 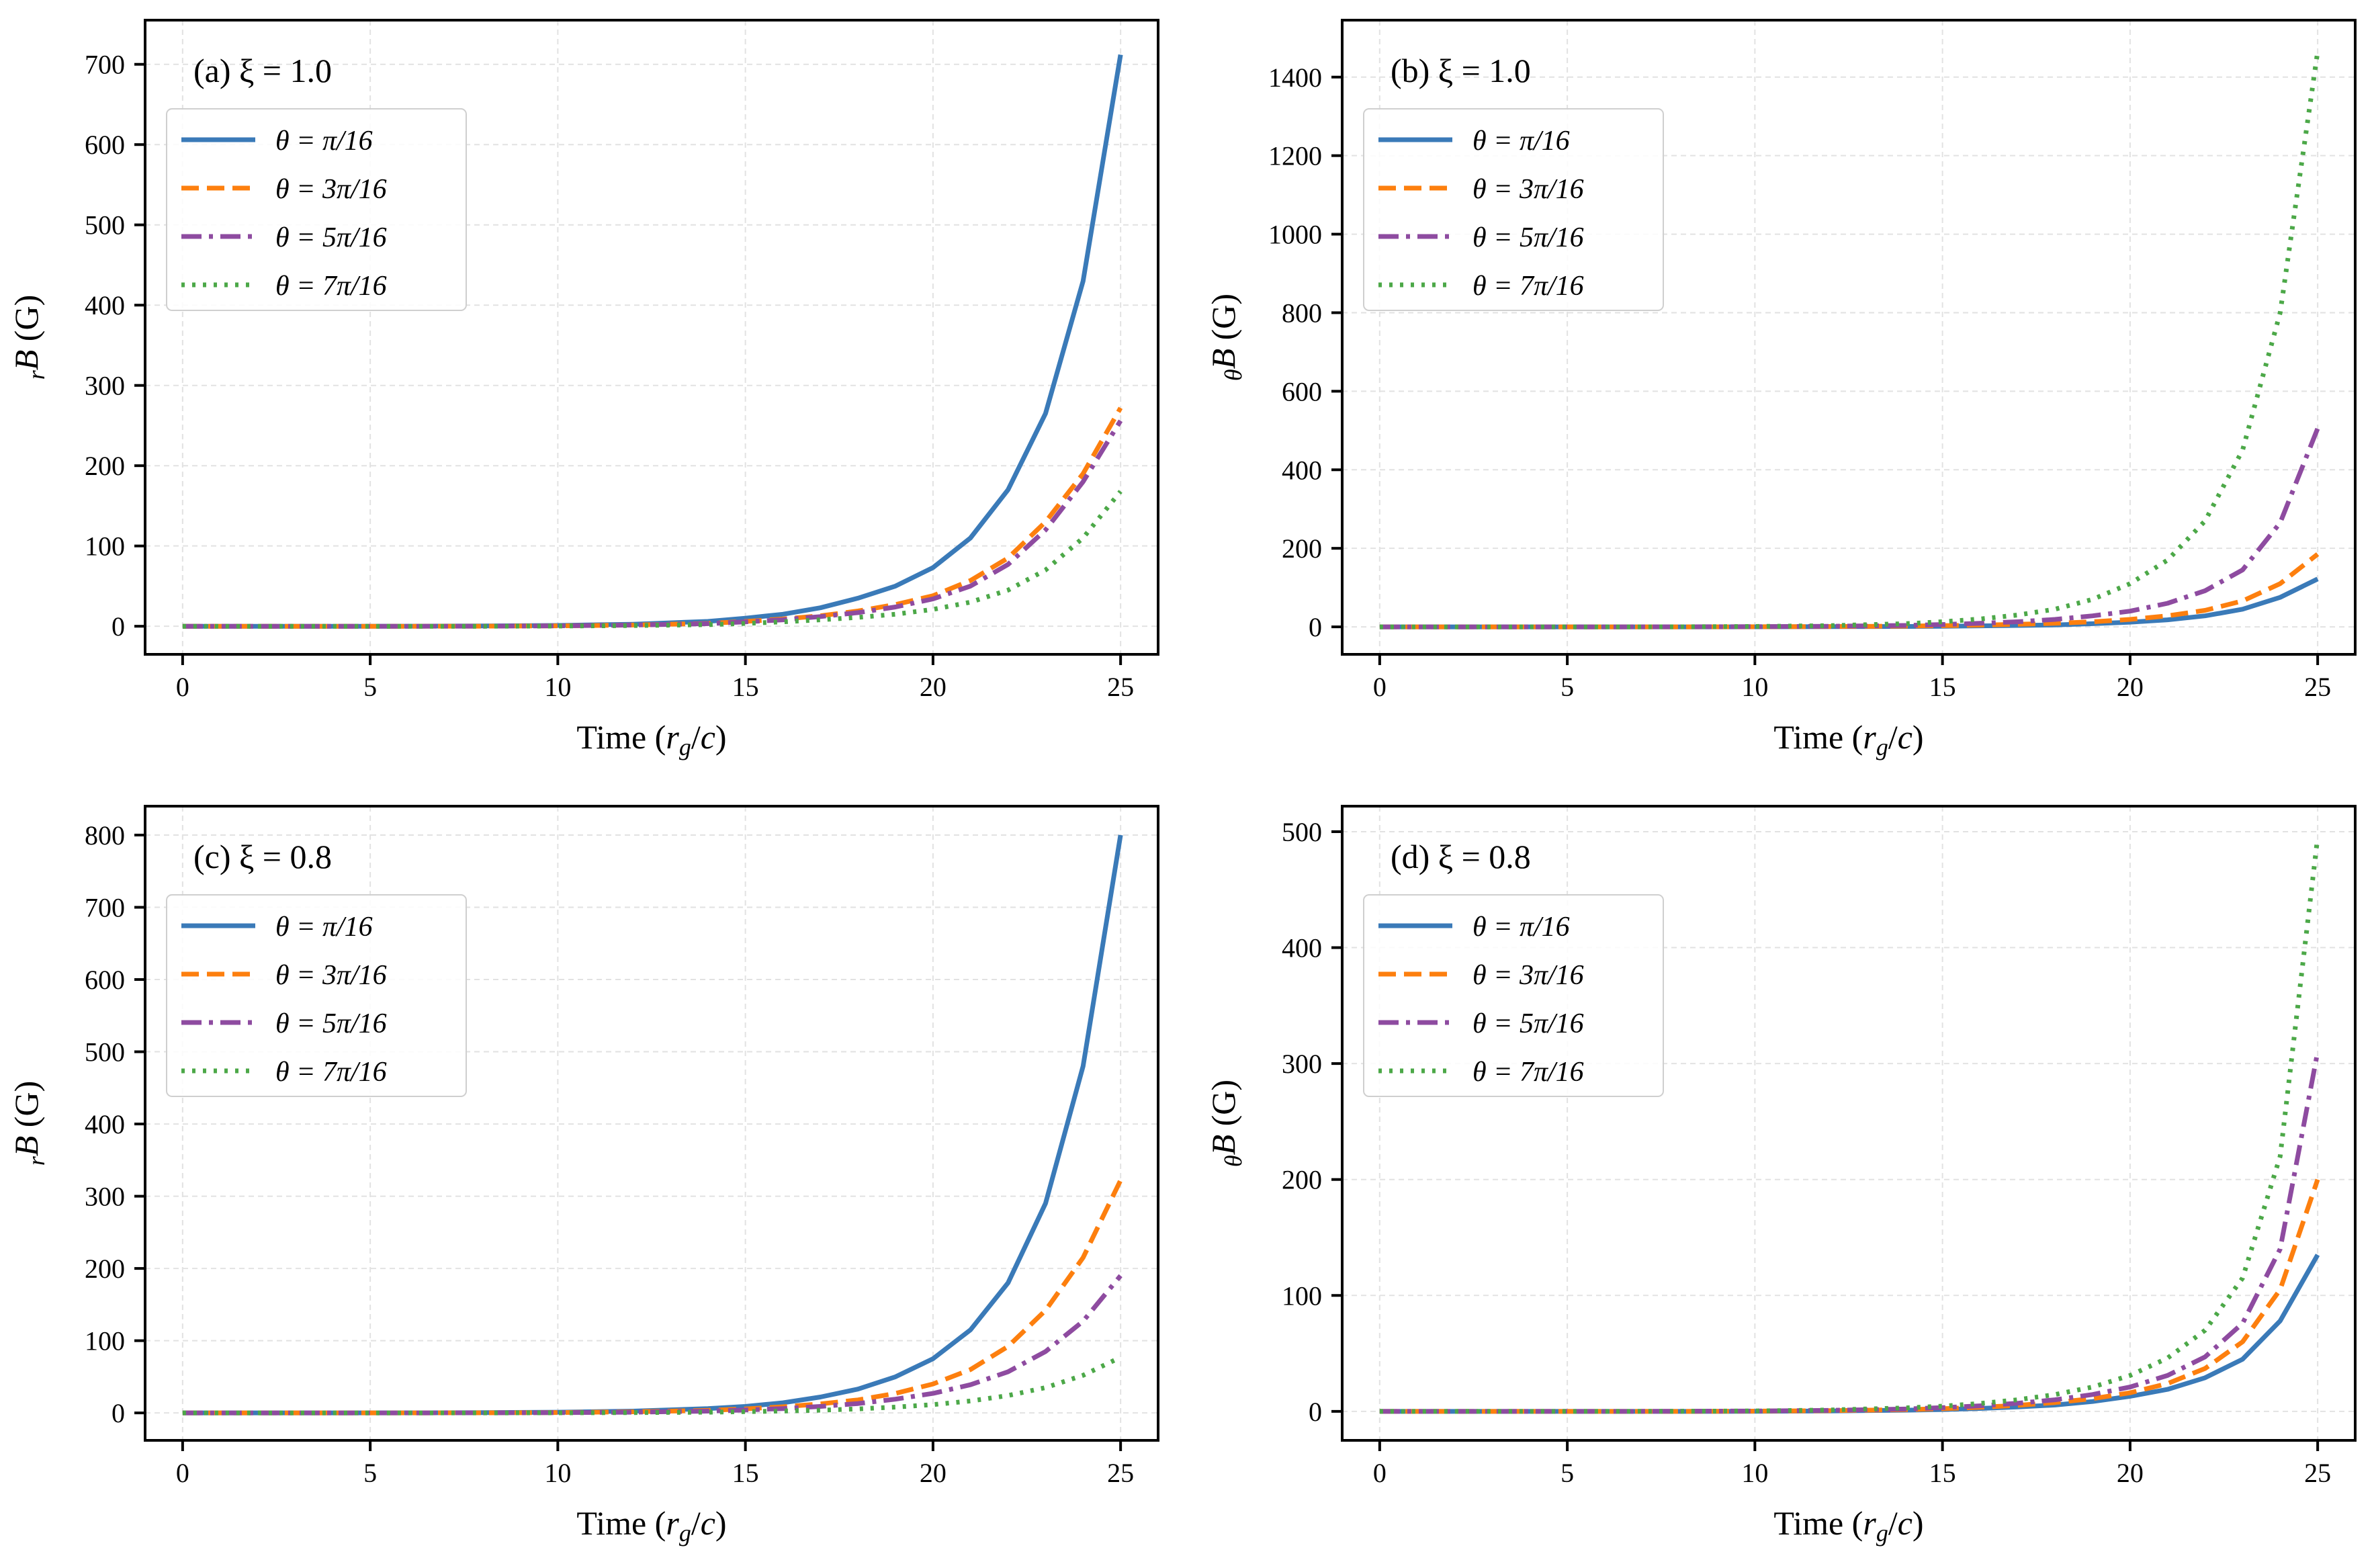 What do you see at coordinates (262, 70) in the screenshot?
I see `panel-label: (a) ξ = 1.0` at bounding box center [262, 70].